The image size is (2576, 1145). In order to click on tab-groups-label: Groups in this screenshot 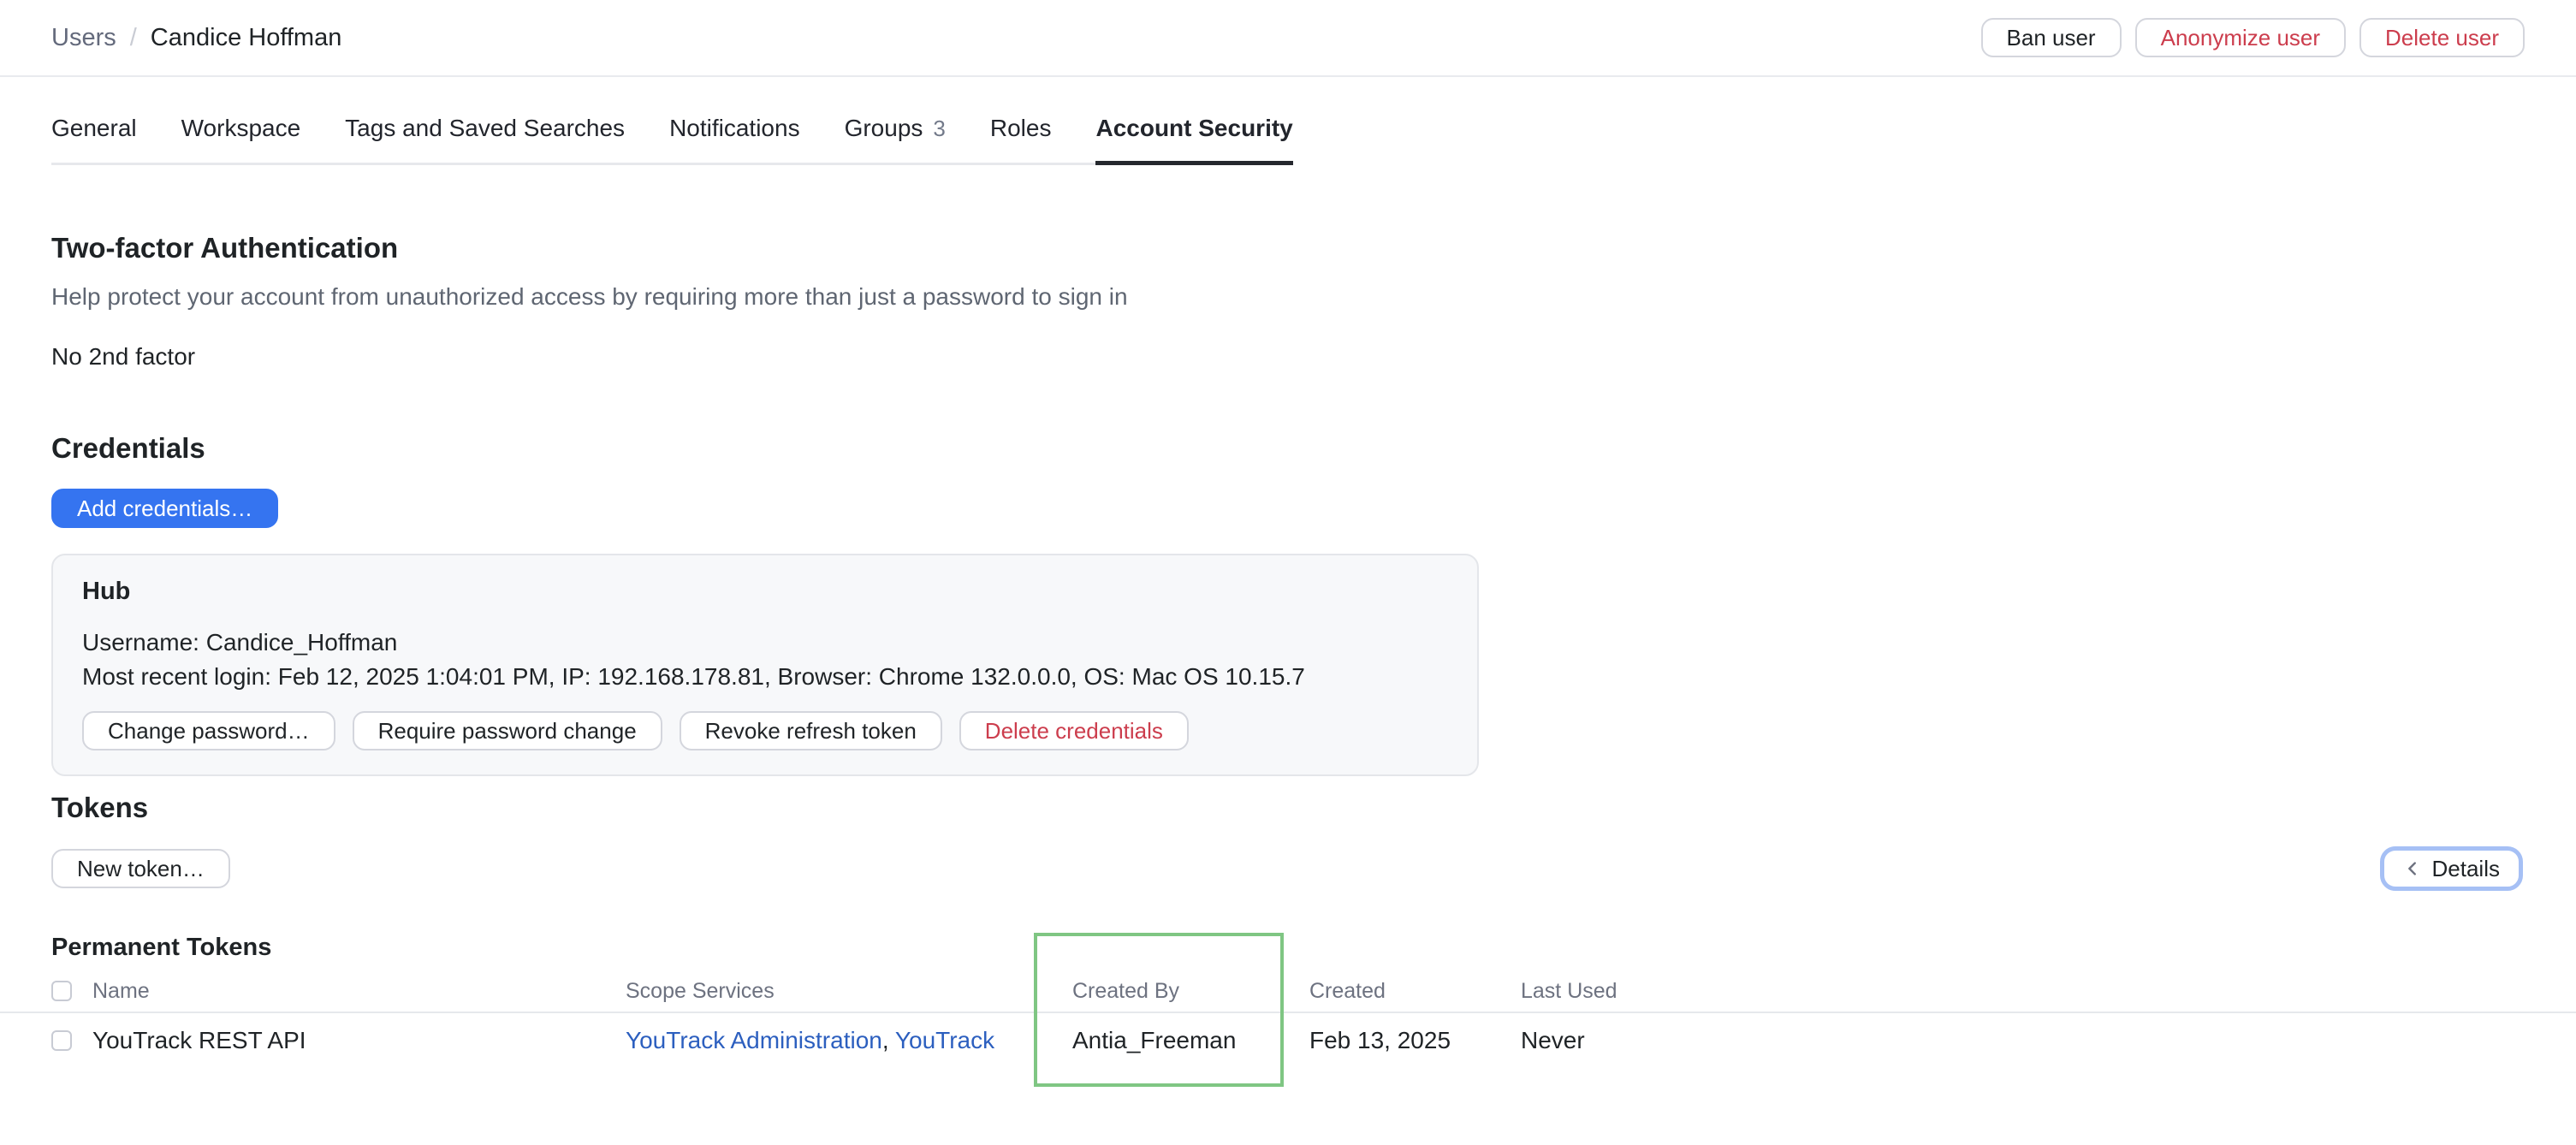, I will do `click(883, 128)`.